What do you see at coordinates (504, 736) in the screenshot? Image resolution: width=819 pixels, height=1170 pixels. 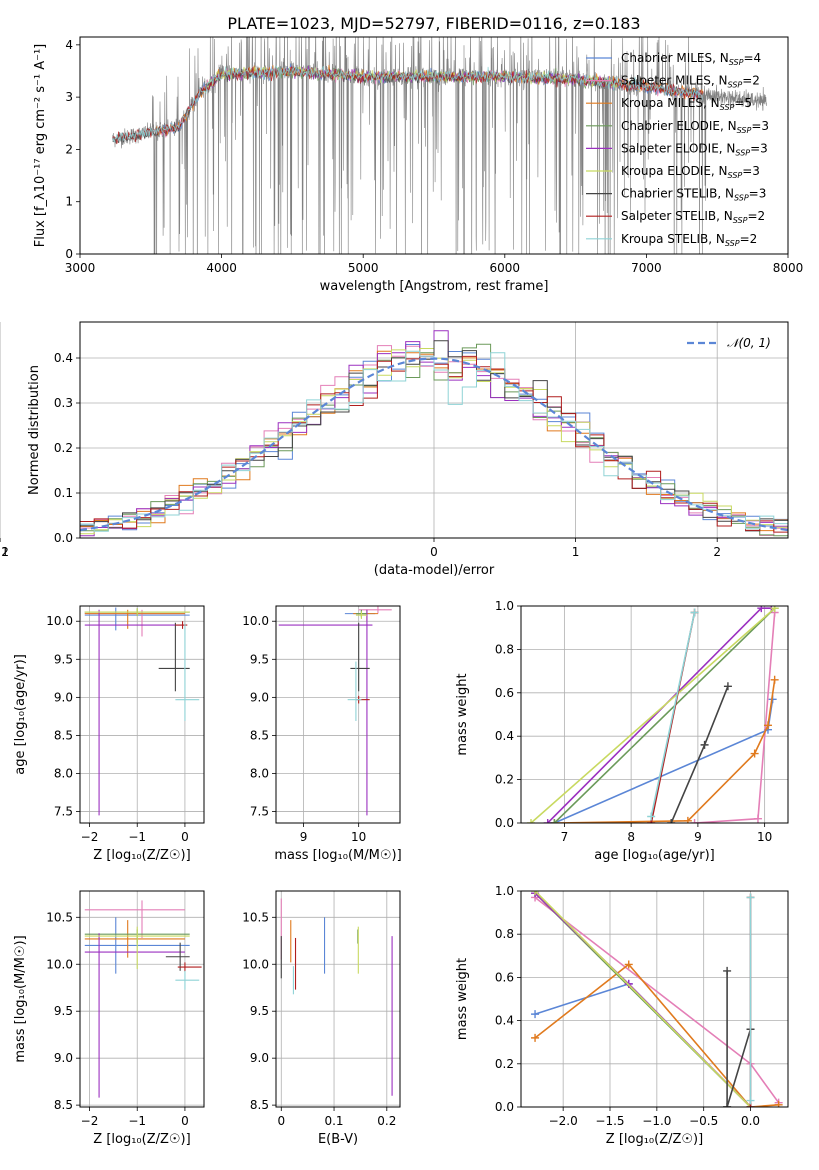 I see `y-tick-label: 0.4` at bounding box center [504, 736].